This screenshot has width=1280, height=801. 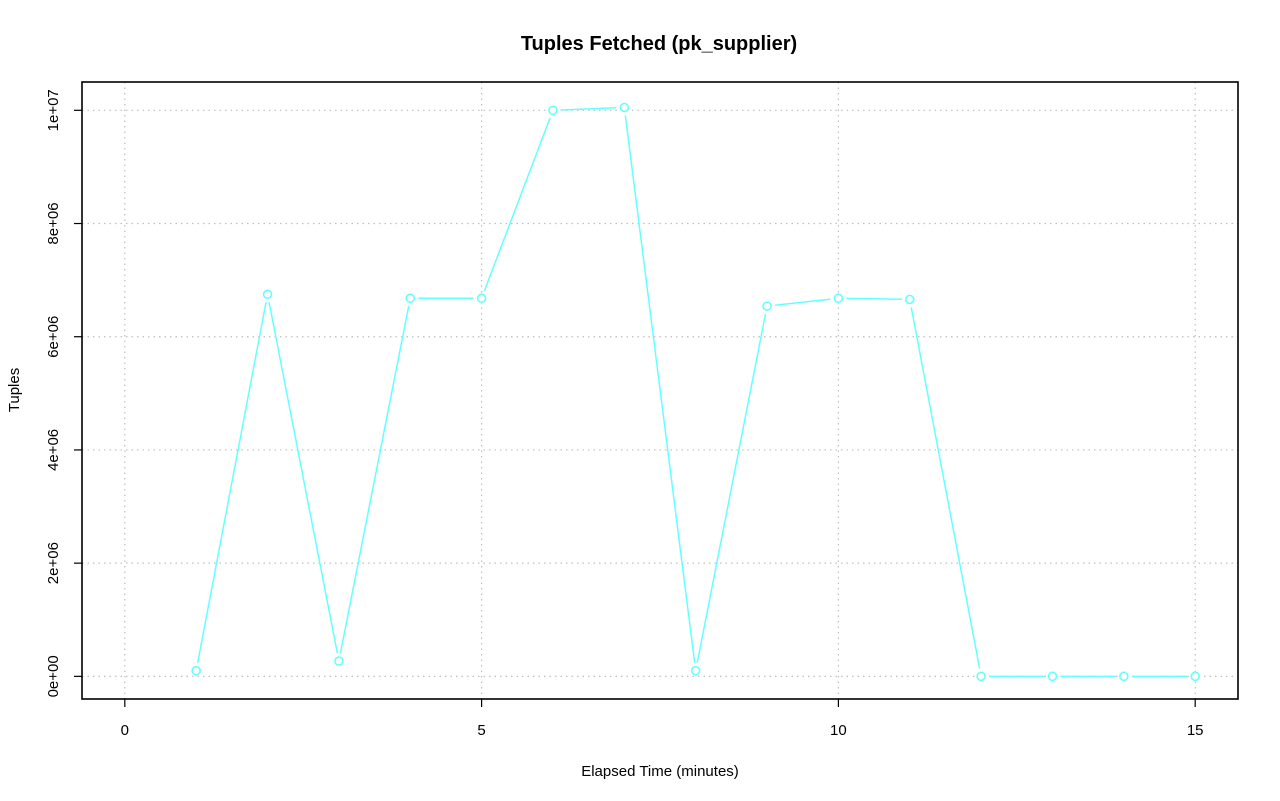 I want to click on y-axis-label: Tuples, so click(x=14, y=390).